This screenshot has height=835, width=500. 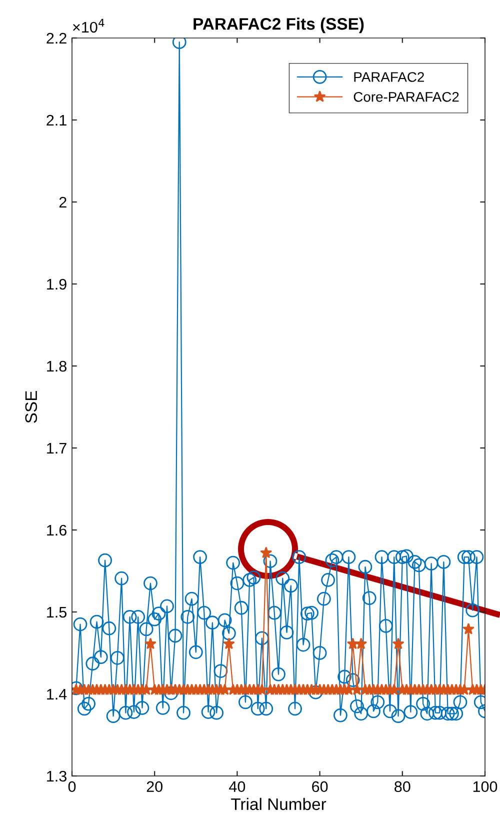 What do you see at coordinates (279, 26) in the screenshot?
I see `chart-title: PARAFAC2 Fits (SSE)` at bounding box center [279, 26].